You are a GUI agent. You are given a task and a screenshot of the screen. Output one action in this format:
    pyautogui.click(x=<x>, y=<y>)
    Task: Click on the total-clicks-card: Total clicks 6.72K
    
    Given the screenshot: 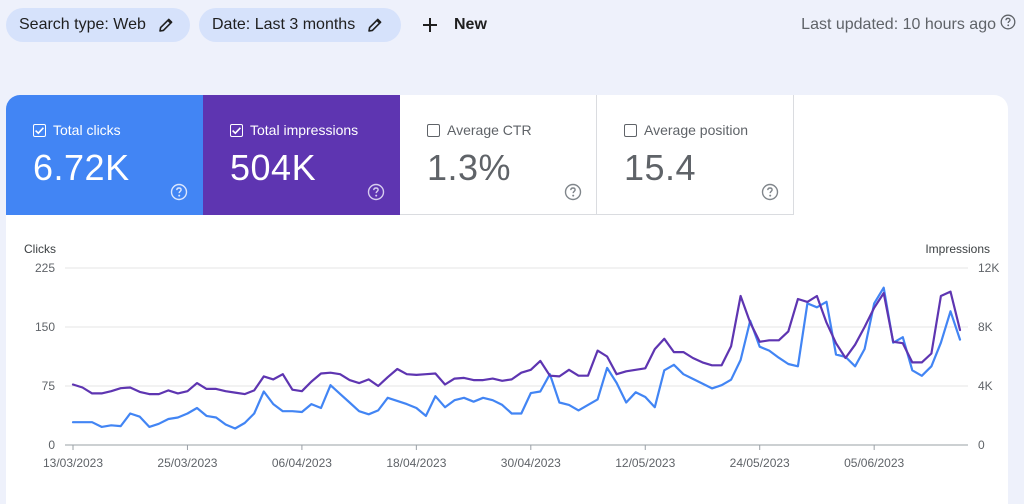 What is the action you would take?
    pyautogui.click(x=104, y=155)
    